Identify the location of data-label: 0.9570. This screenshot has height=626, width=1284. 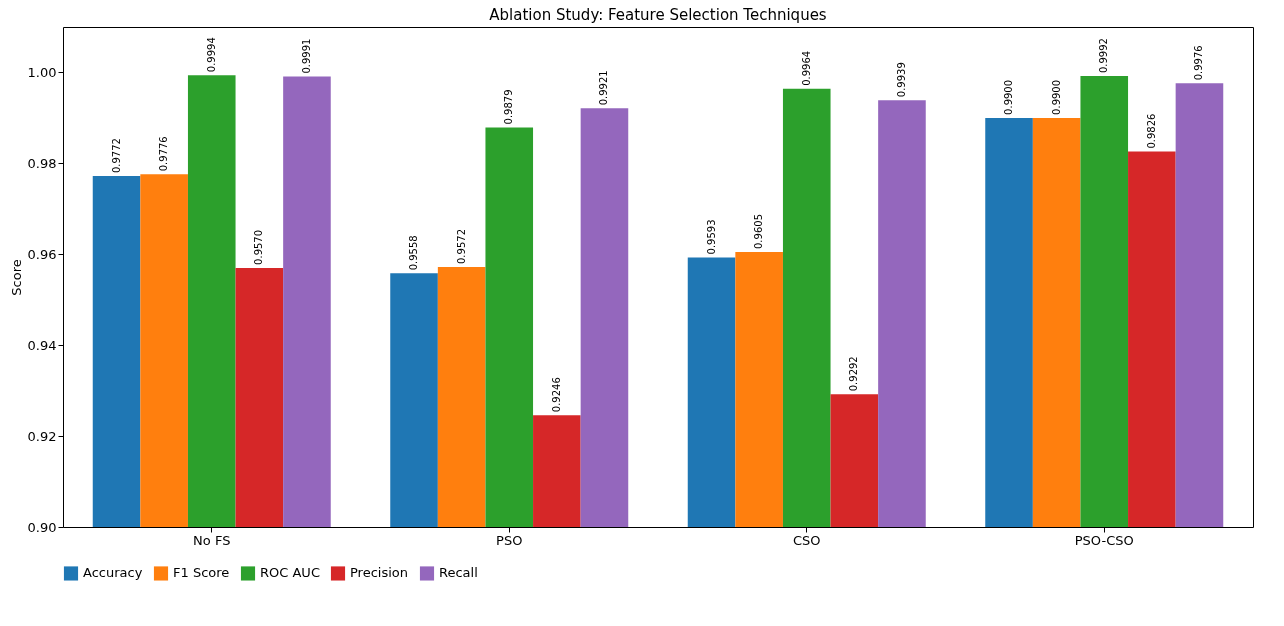
(259, 247).